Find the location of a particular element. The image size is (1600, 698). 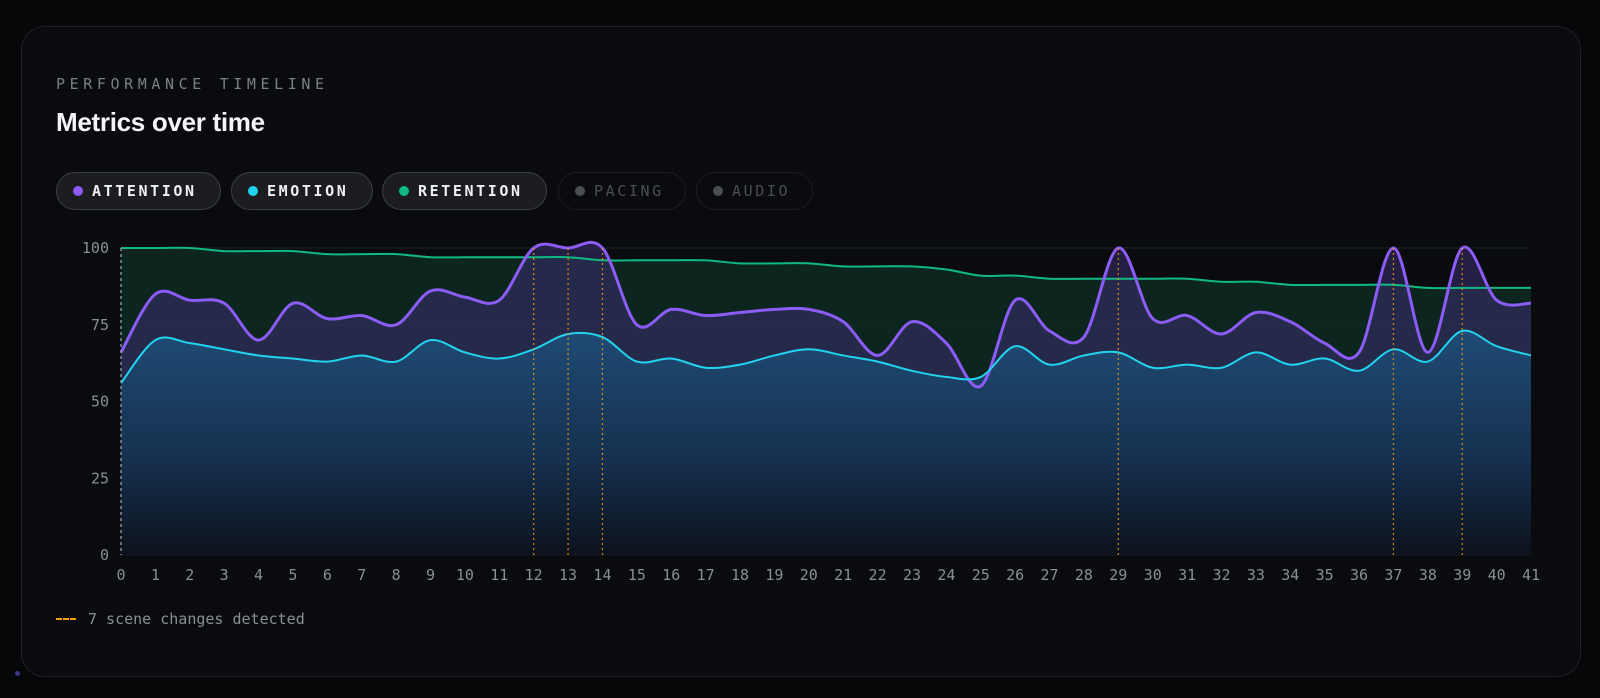

x-tick-label: 39 is located at coordinates (1462, 575).